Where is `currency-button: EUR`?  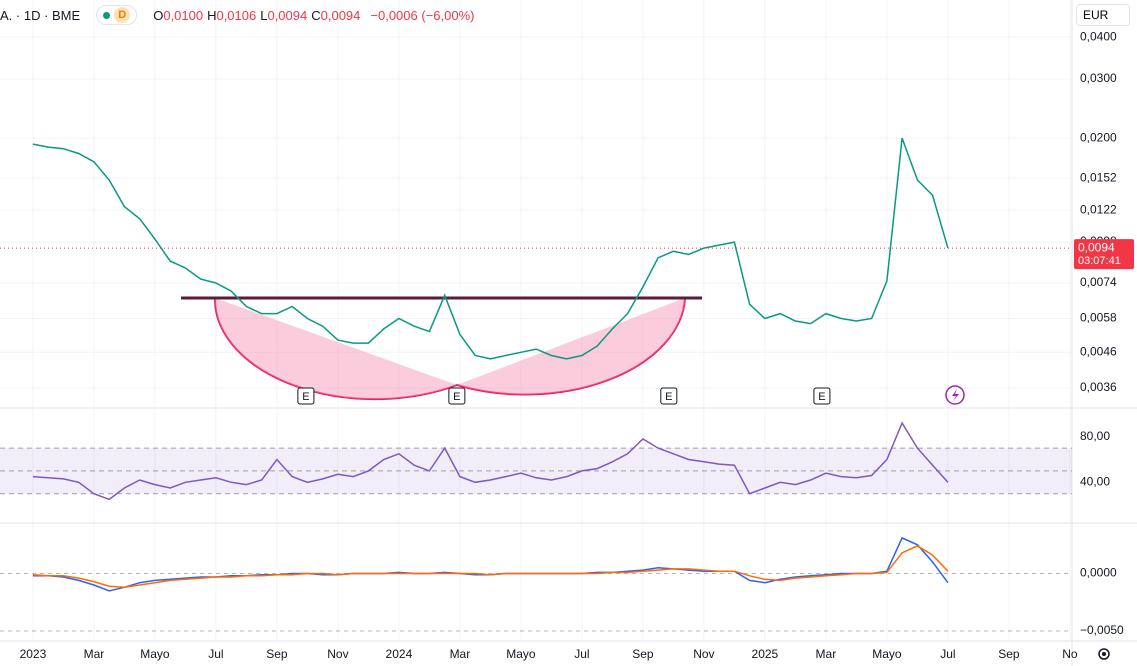
currency-button: EUR is located at coordinates (1103, 15).